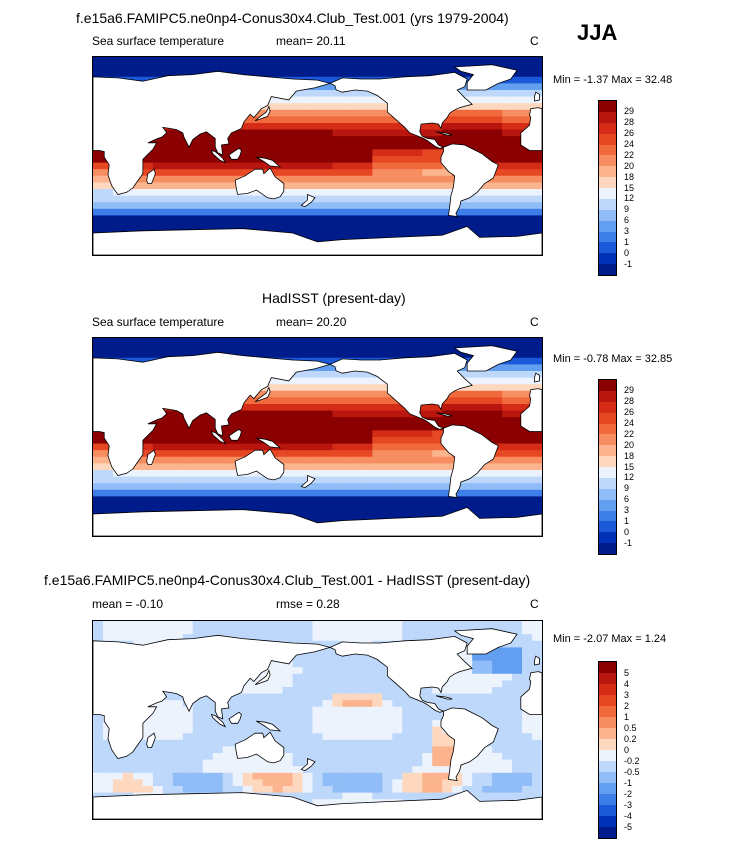  Describe the element at coordinates (607, 722) in the screenshot. I see `colorbar-swatch` at that location.